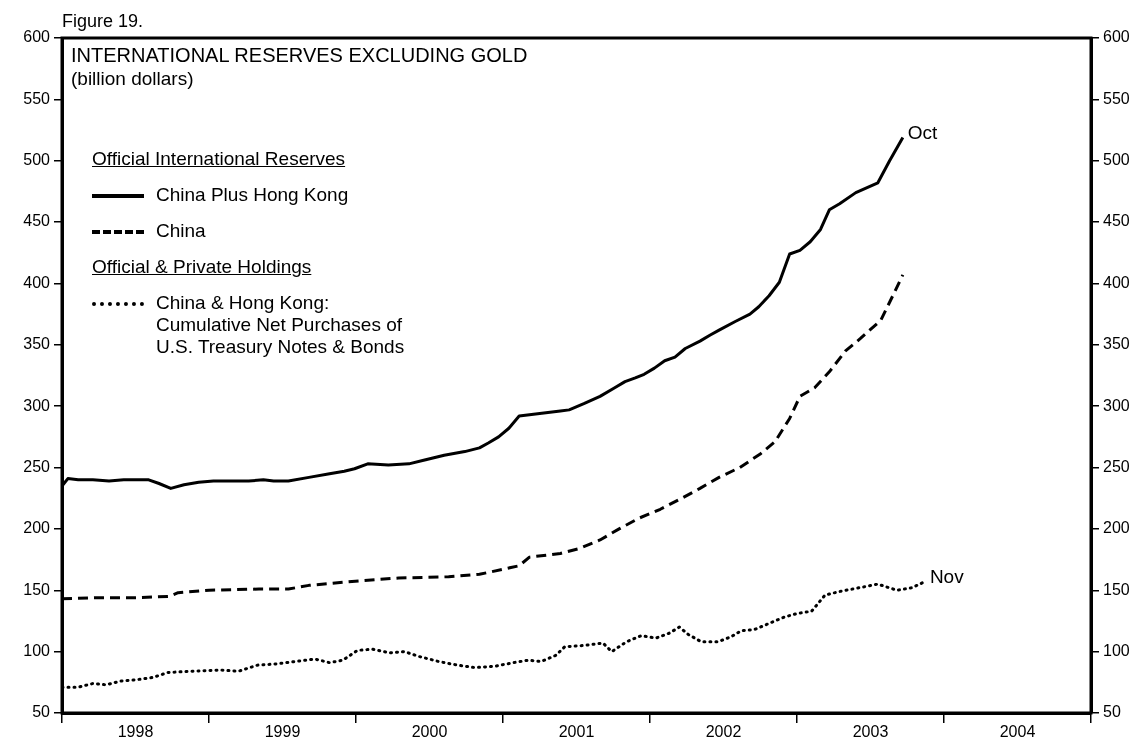  What do you see at coordinates (299, 55) in the screenshot?
I see `chart-title: INTERNATIONAL RESERVES EXCLUDING GOLD` at bounding box center [299, 55].